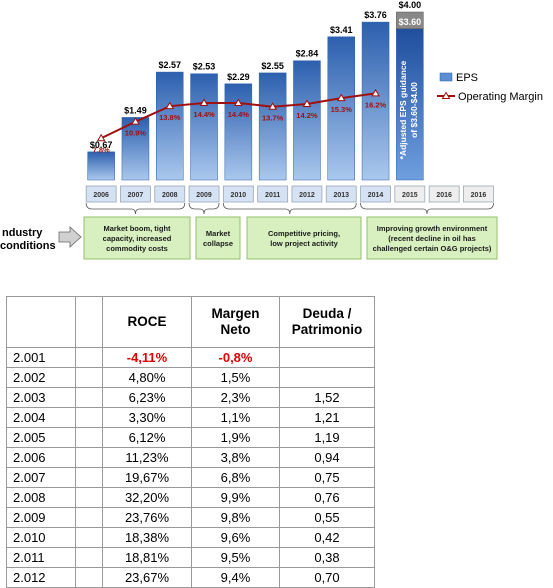 This screenshot has width=553, height=588. What do you see at coordinates (235, 517) in the screenshot?
I see `net-margin-cell: 9,8%` at bounding box center [235, 517].